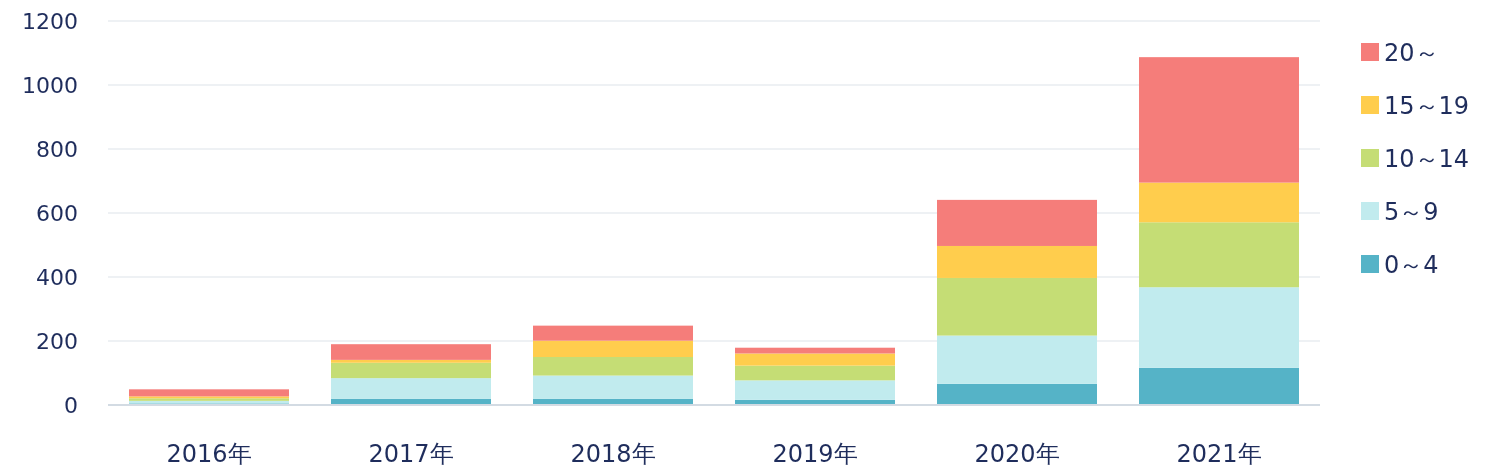 The height and width of the screenshot is (467, 1491). Describe the element at coordinates (209, 453) in the screenshot. I see `x-tick-label: 2016年` at that location.